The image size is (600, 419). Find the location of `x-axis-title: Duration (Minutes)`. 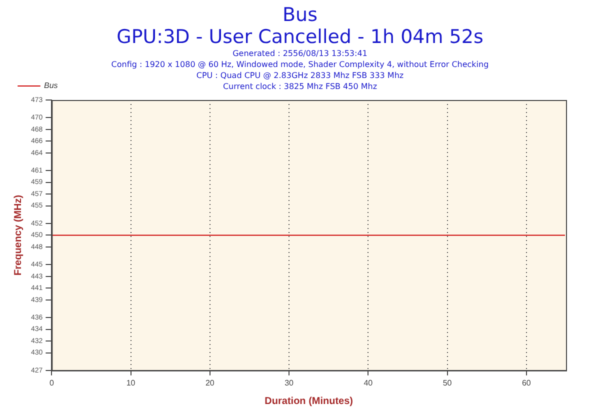

x-axis-title: Duration (Minutes) is located at coordinates (309, 401).